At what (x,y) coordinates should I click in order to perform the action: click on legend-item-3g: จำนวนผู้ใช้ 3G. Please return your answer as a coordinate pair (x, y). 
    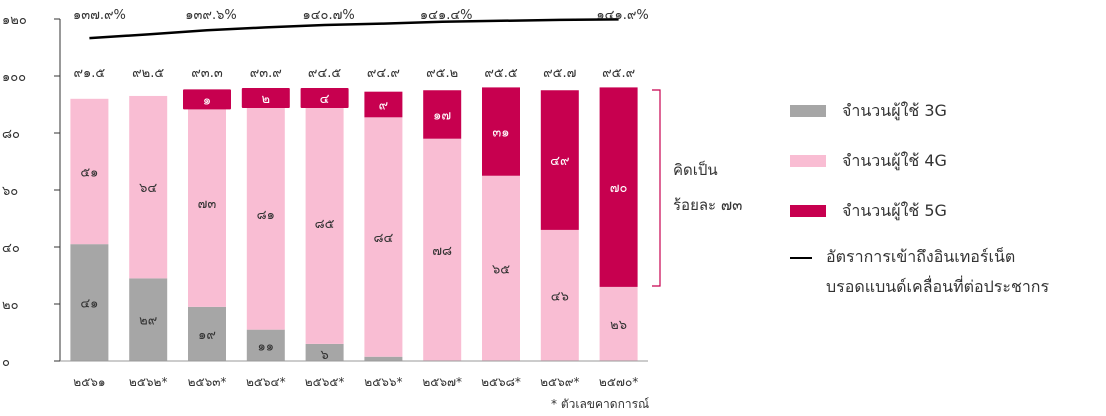
    Looking at the image, I should click on (948, 111).